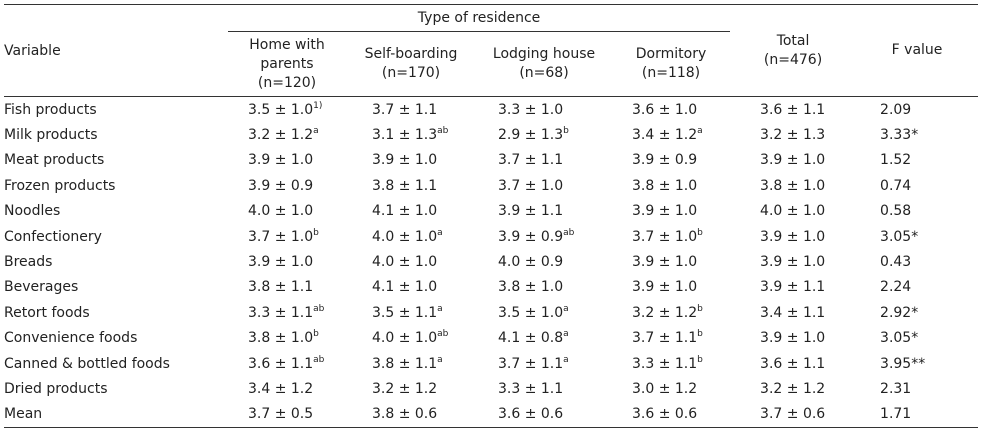 The width and height of the screenshot is (984, 431). Describe the element at coordinates (411, 415) in the screenshot. I see `cell-self: 3.8 ± 0.6` at that location.